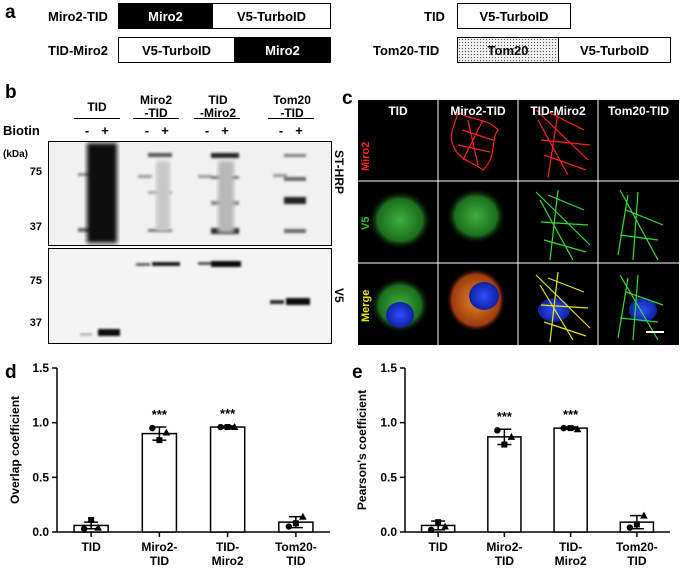 The height and width of the screenshot is (568, 685). Describe the element at coordinates (15, 450) in the screenshot. I see `y-axis-label: Overlap coefficient` at that location.